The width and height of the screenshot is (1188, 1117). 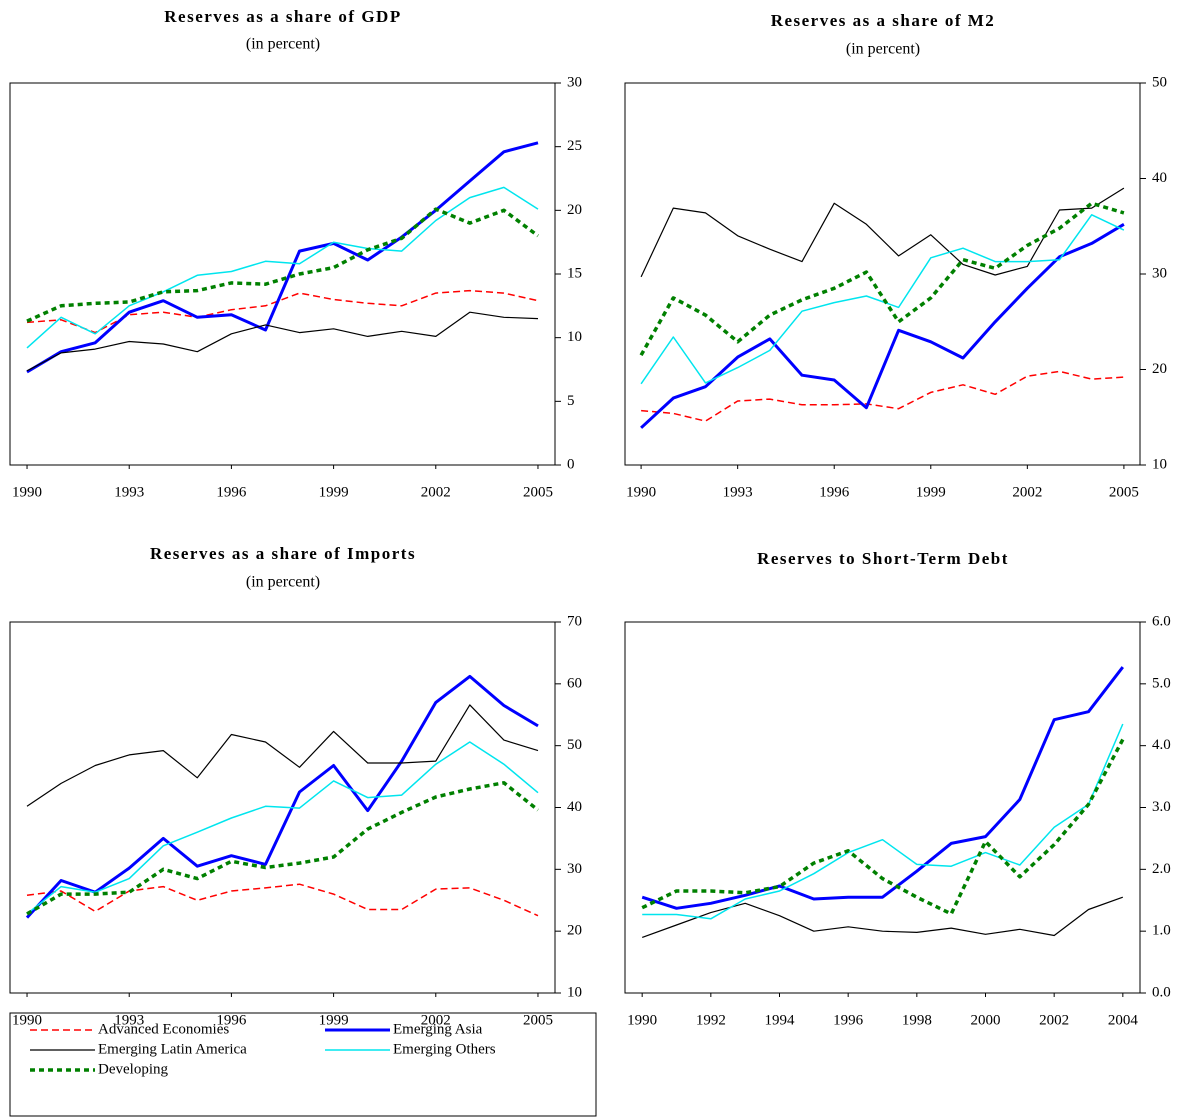 I want to click on y-tick-label: 0.0, so click(x=1161, y=992).